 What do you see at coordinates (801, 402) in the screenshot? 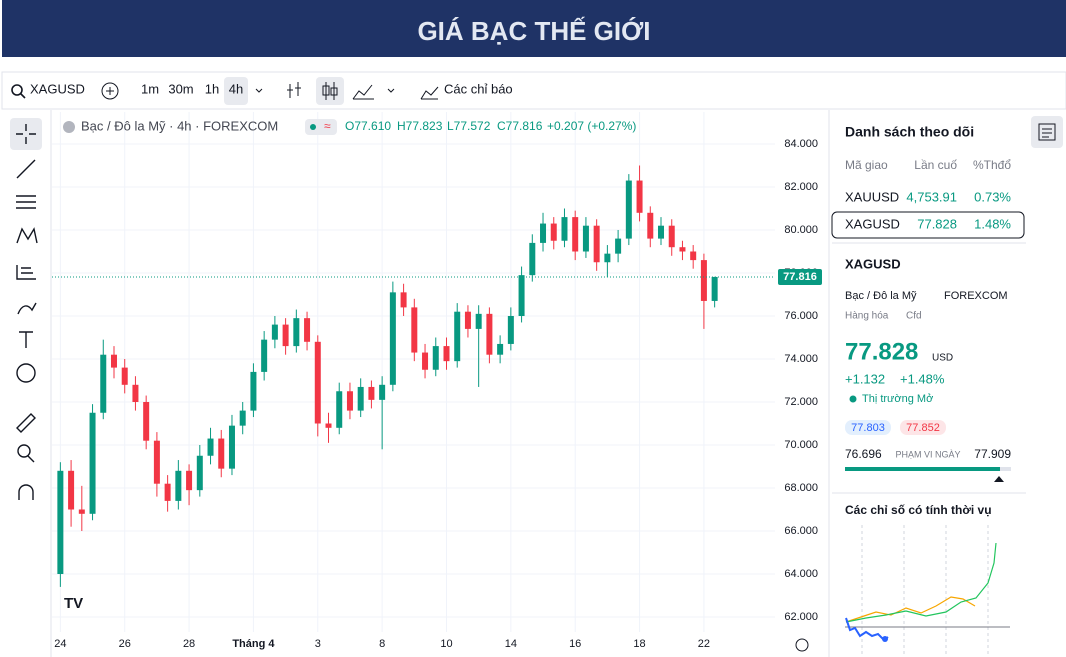
I see `y-tick-label: 72.000` at bounding box center [801, 402].